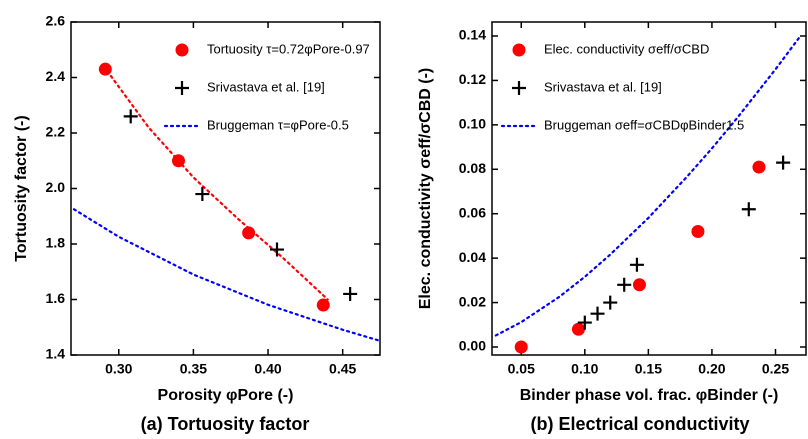 The image size is (808, 439). Describe the element at coordinates (342, 369) in the screenshot. I see `x-tick-label: 0.45` at that location.